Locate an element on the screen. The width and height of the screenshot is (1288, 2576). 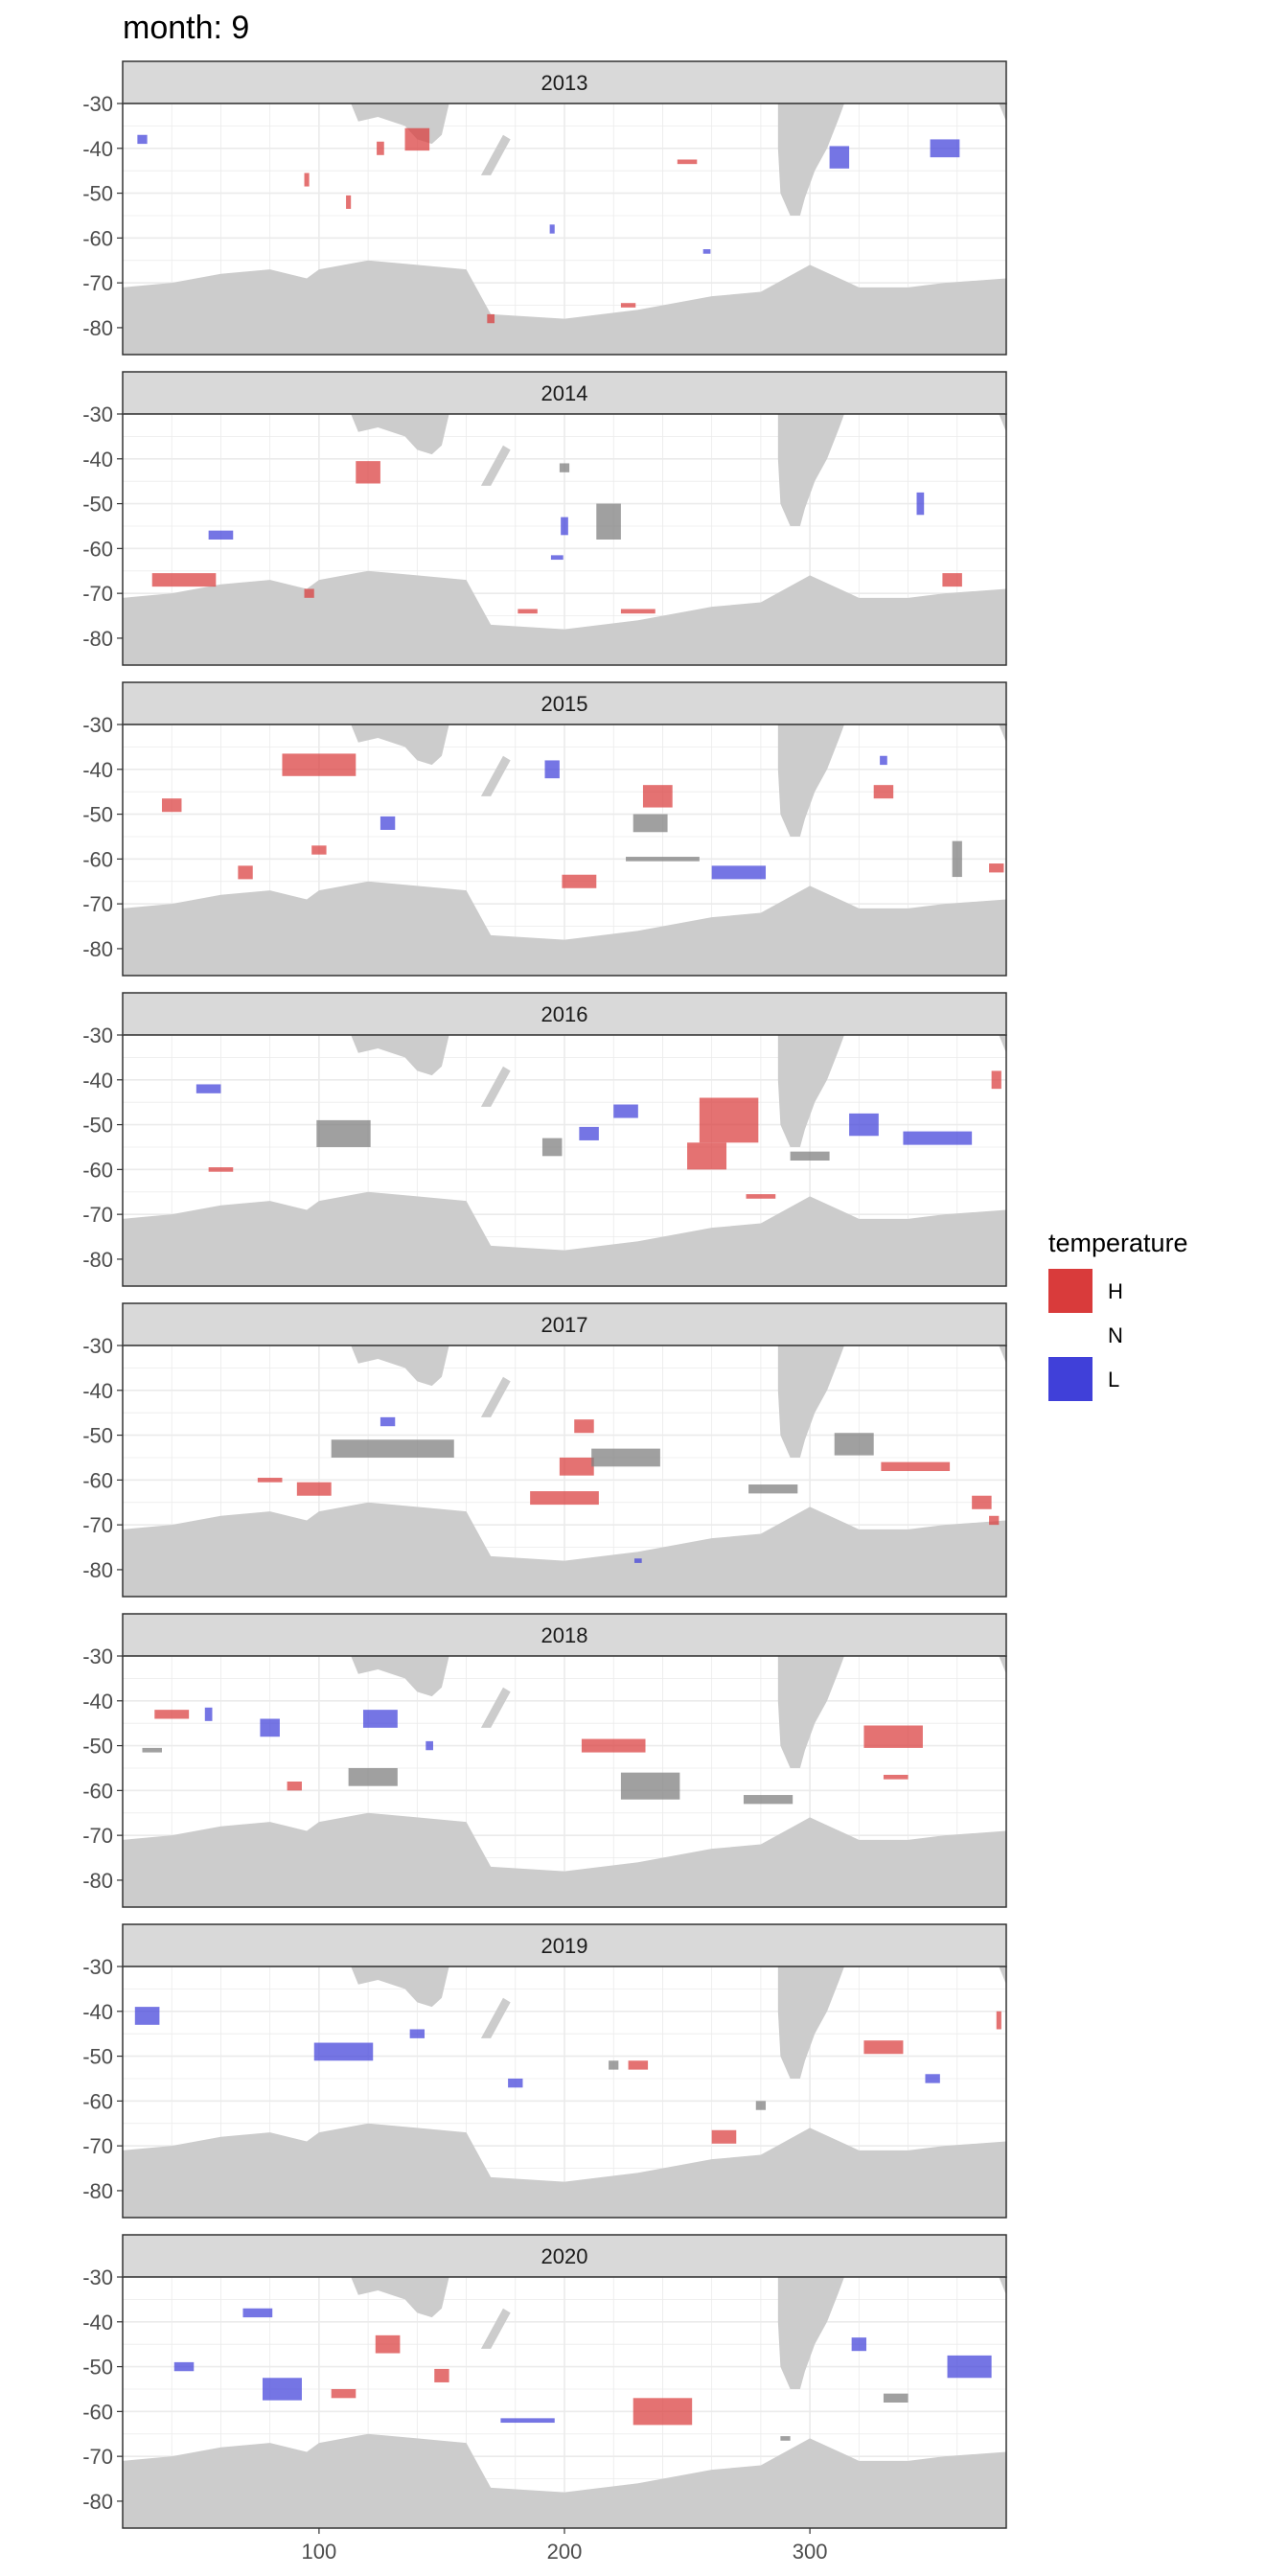
legend-label-L: L is located at coordinates (1113, 1380).